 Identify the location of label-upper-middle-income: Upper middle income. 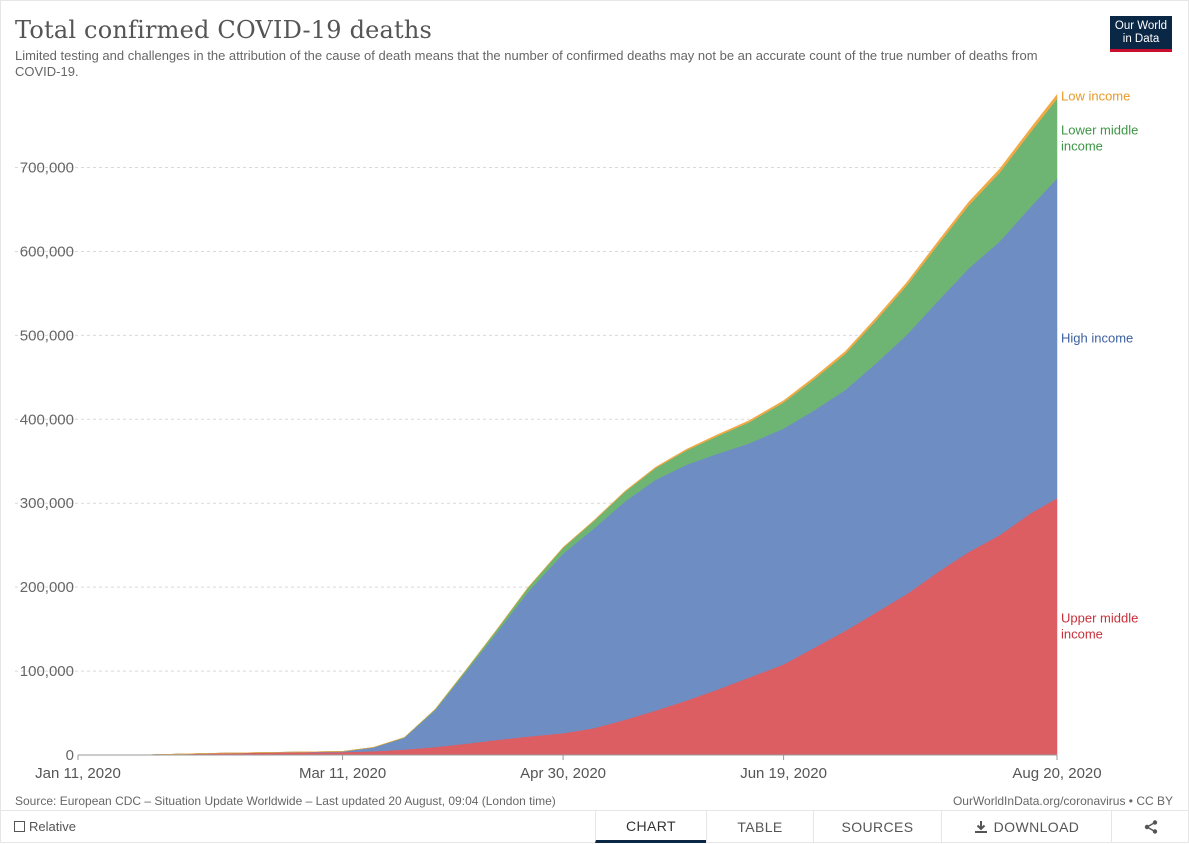
(1099, 626).